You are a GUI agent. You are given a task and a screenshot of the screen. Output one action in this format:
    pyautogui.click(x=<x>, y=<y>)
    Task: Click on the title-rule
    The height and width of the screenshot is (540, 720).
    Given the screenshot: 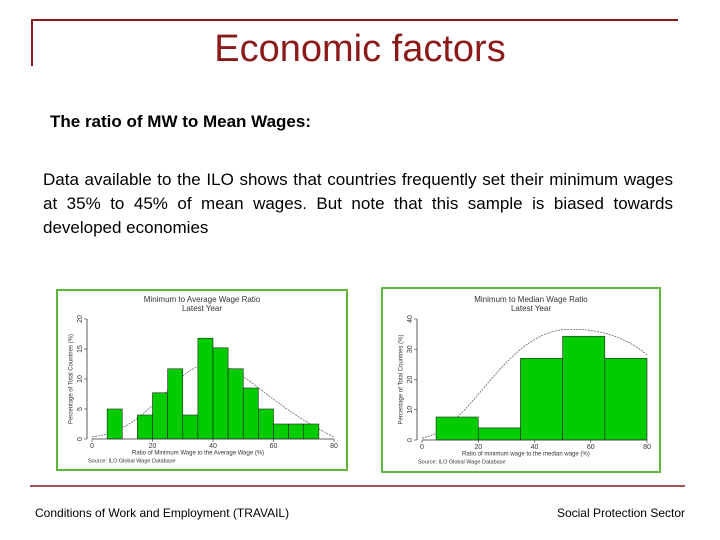 What is the action you would take?
    pyautogui.click(x=354, y=42)
    